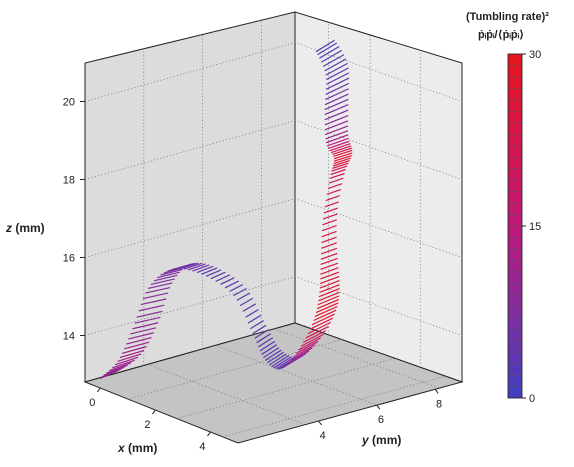 This screenshot has width=574, height=467. I want to click on x-axis-title: x (mm), so click(137, 448).